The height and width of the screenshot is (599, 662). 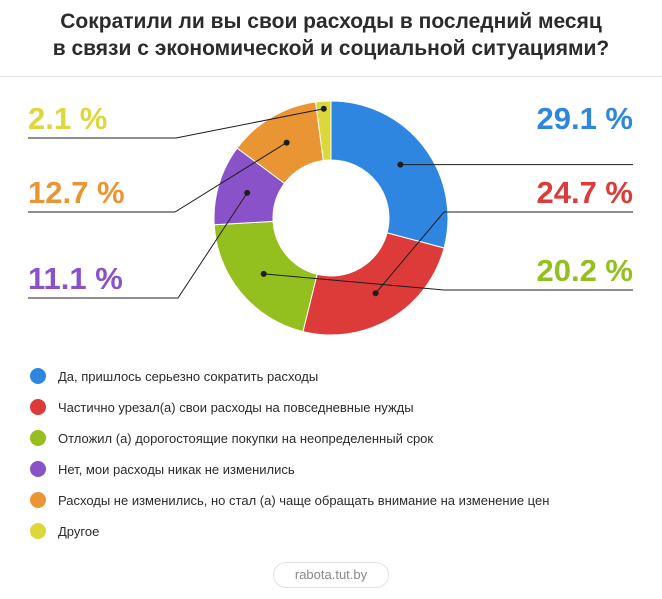 What do you see at coordinates (584, 118) in the screenshot?
I see `data-label: 29.1 %` at bounding box center [584, 118].